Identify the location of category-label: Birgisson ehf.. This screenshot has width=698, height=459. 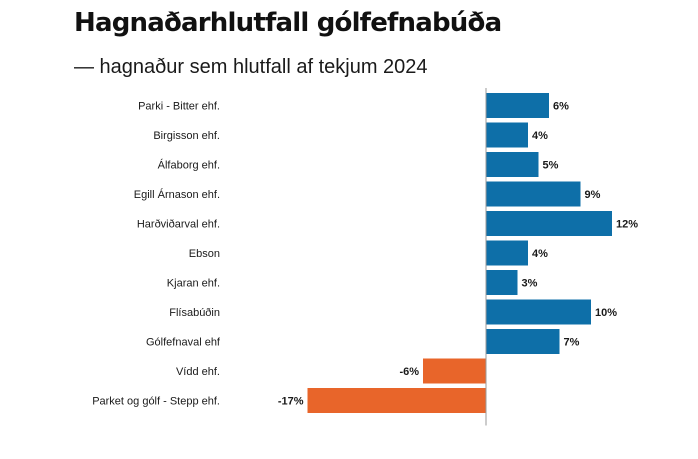
(186, 136).